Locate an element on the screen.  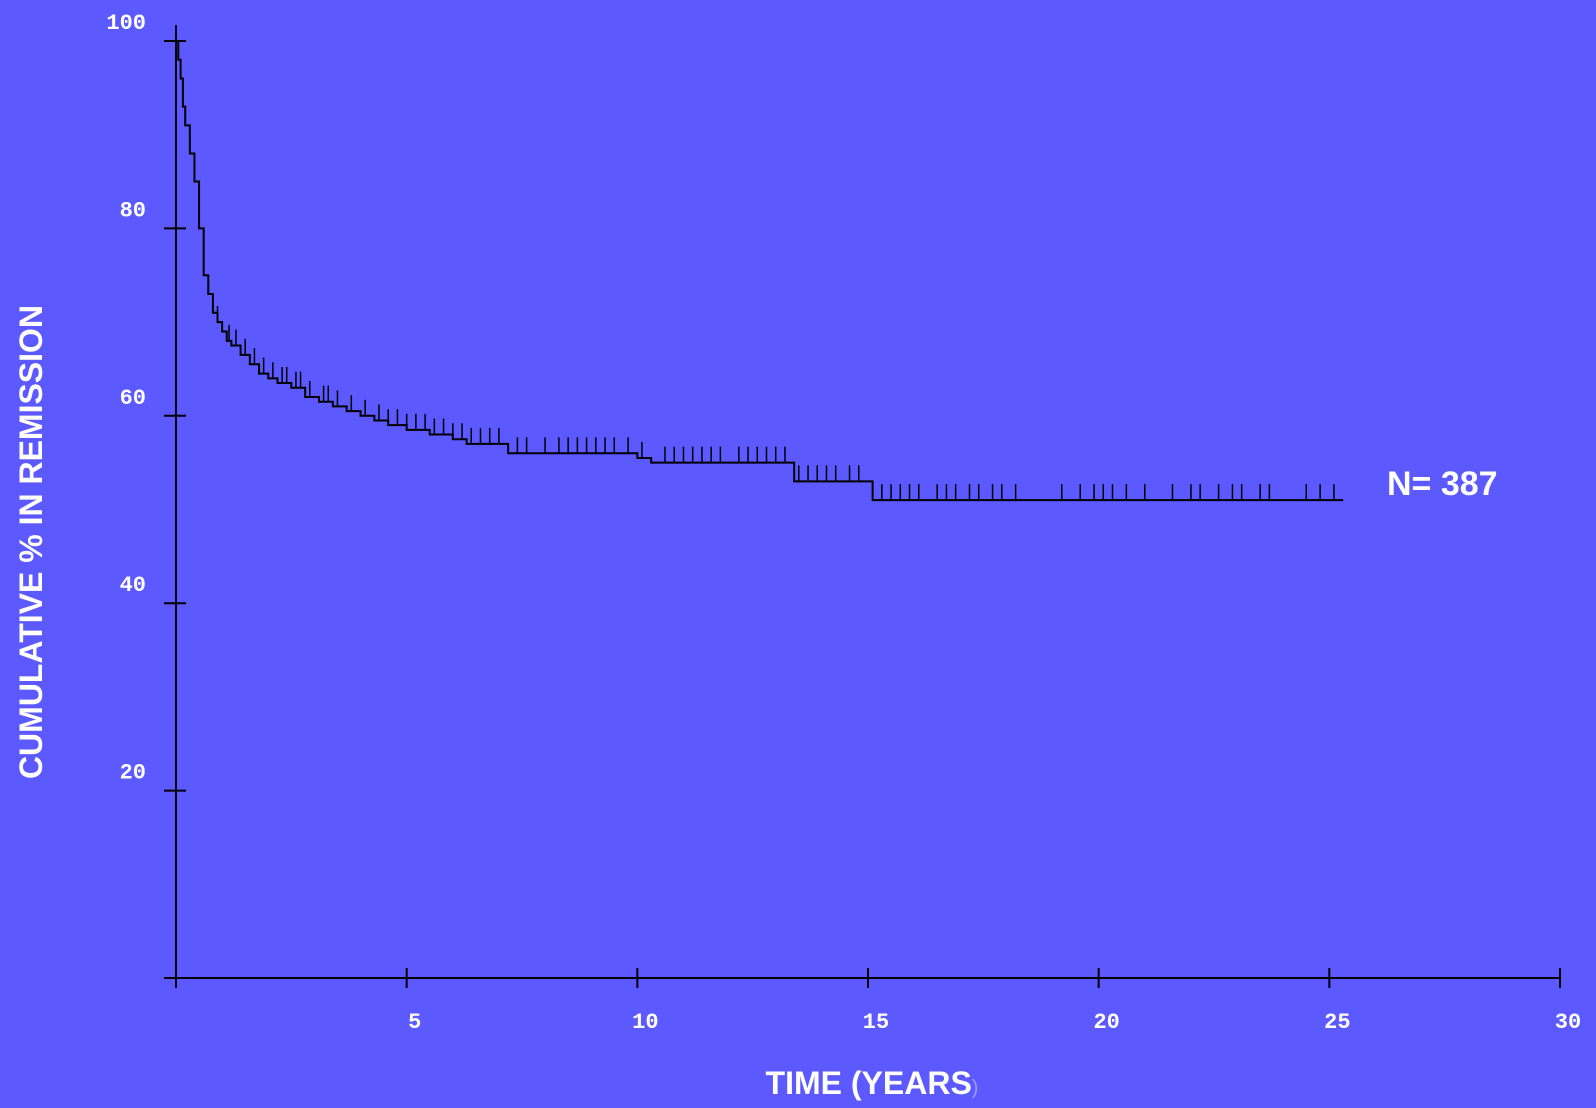
x-ticks: 5 10 15 20 25 30 is located at coordinates (878, 1001).